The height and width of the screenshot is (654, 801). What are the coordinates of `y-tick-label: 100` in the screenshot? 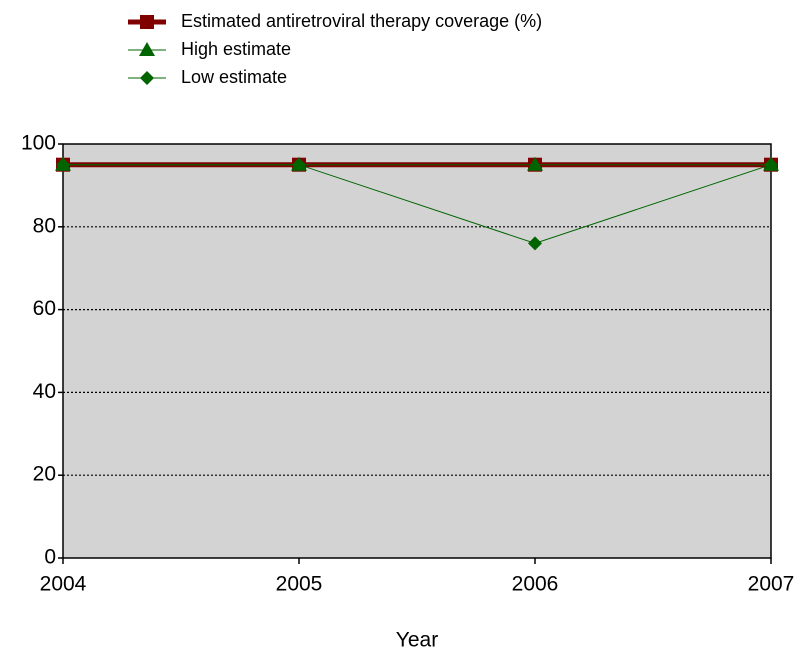 It's located at (38, 143).